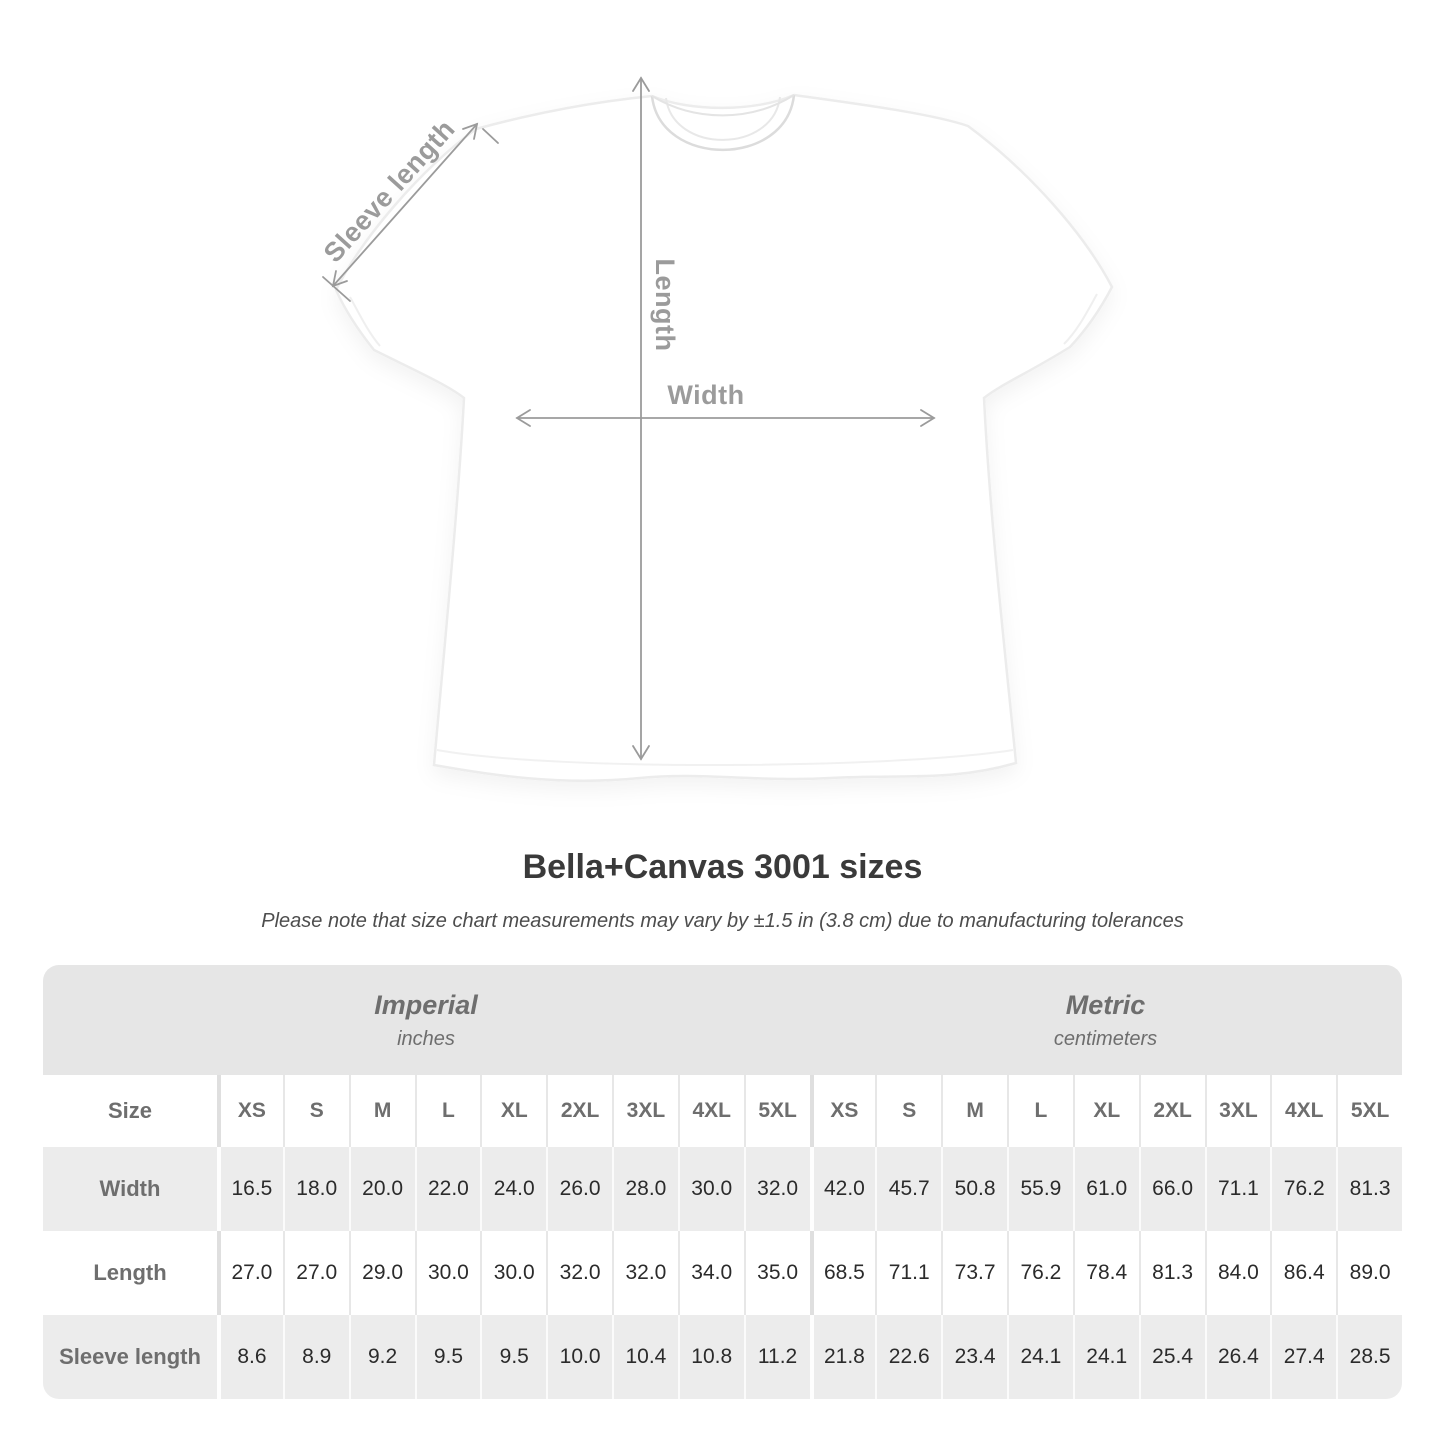 This screenshot has width=1445, height=1445. Describe the element at coordinates (1303, 1273) in the screenshot. I see `value-metric: 86.4` at that location.